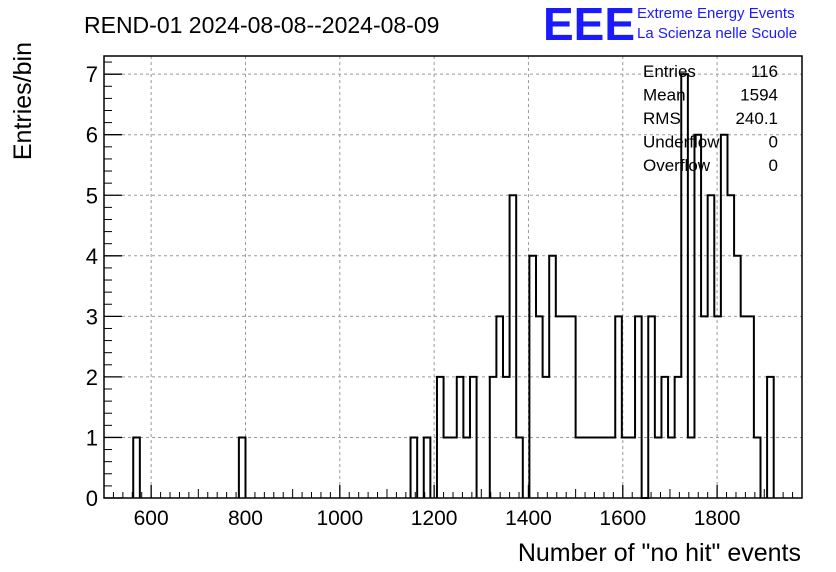 The width and height of the screenshot is (836, 572). I want to click on x-tick-label: 600, so click(151, 518).